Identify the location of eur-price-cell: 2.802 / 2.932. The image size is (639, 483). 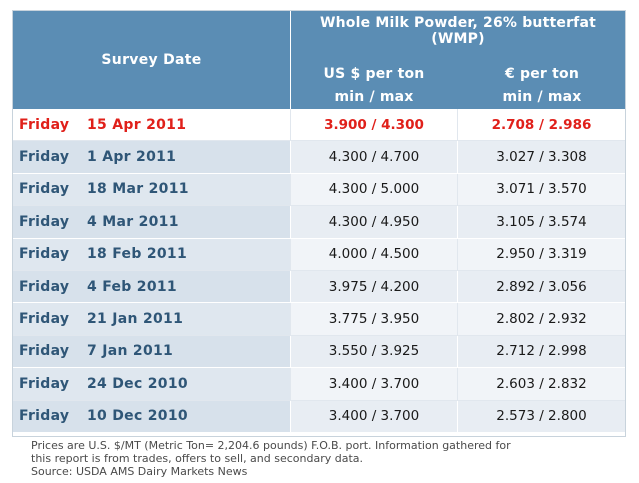
(541, 319).